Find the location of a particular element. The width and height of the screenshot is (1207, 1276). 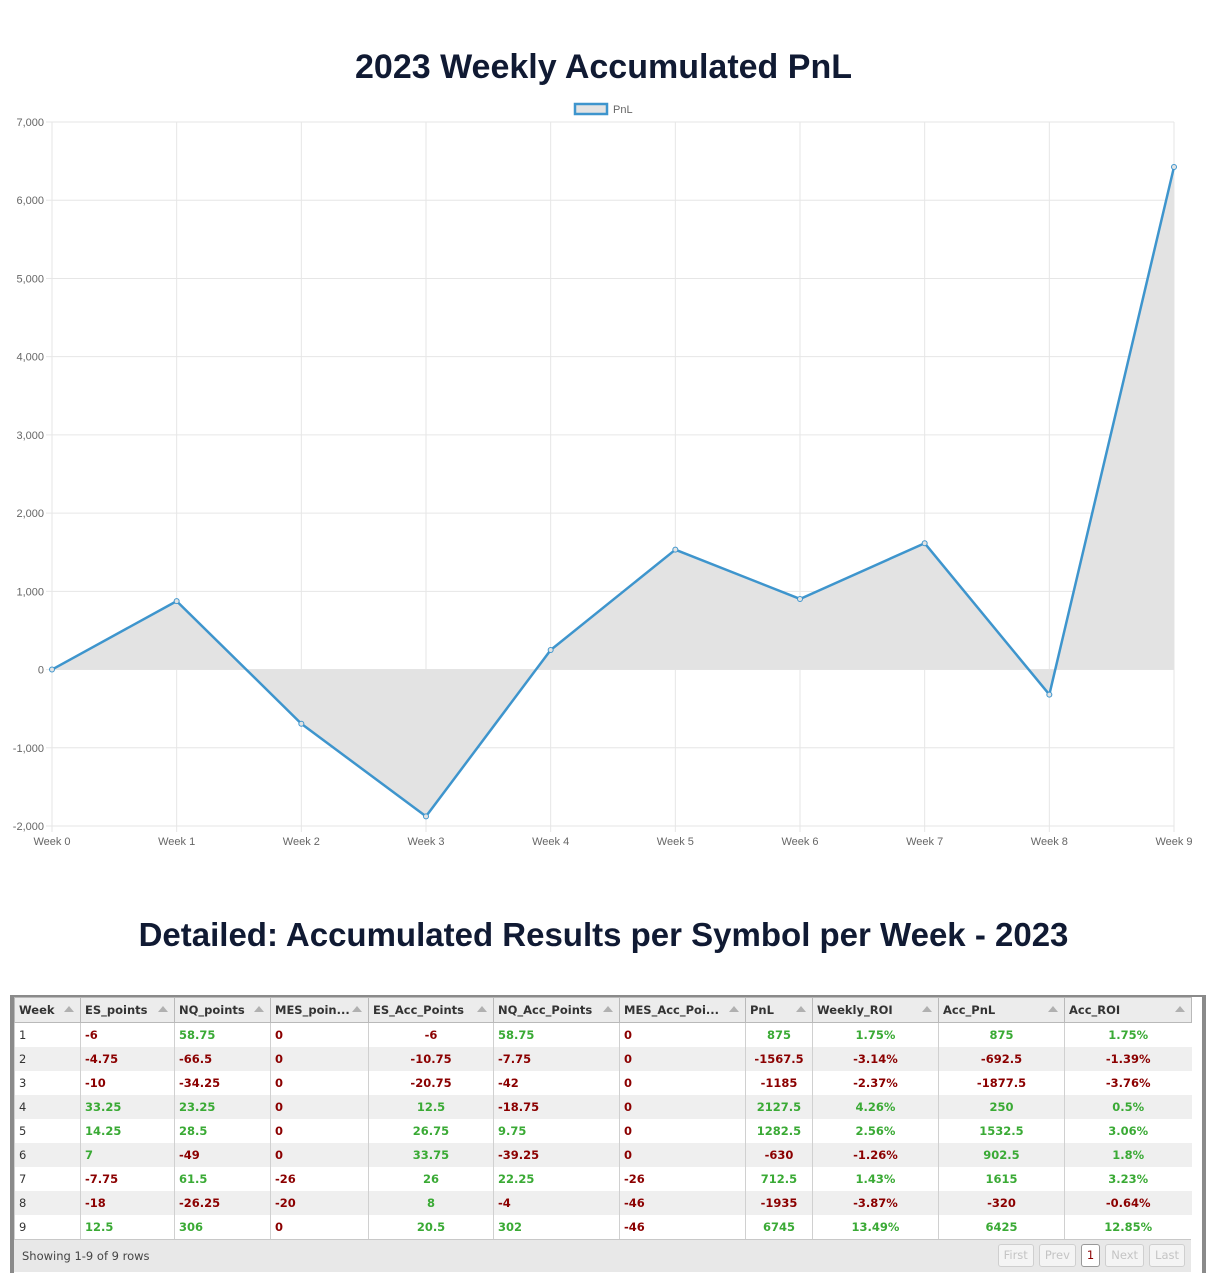

table-cell: 3 is located at coordinates (47, 1083).